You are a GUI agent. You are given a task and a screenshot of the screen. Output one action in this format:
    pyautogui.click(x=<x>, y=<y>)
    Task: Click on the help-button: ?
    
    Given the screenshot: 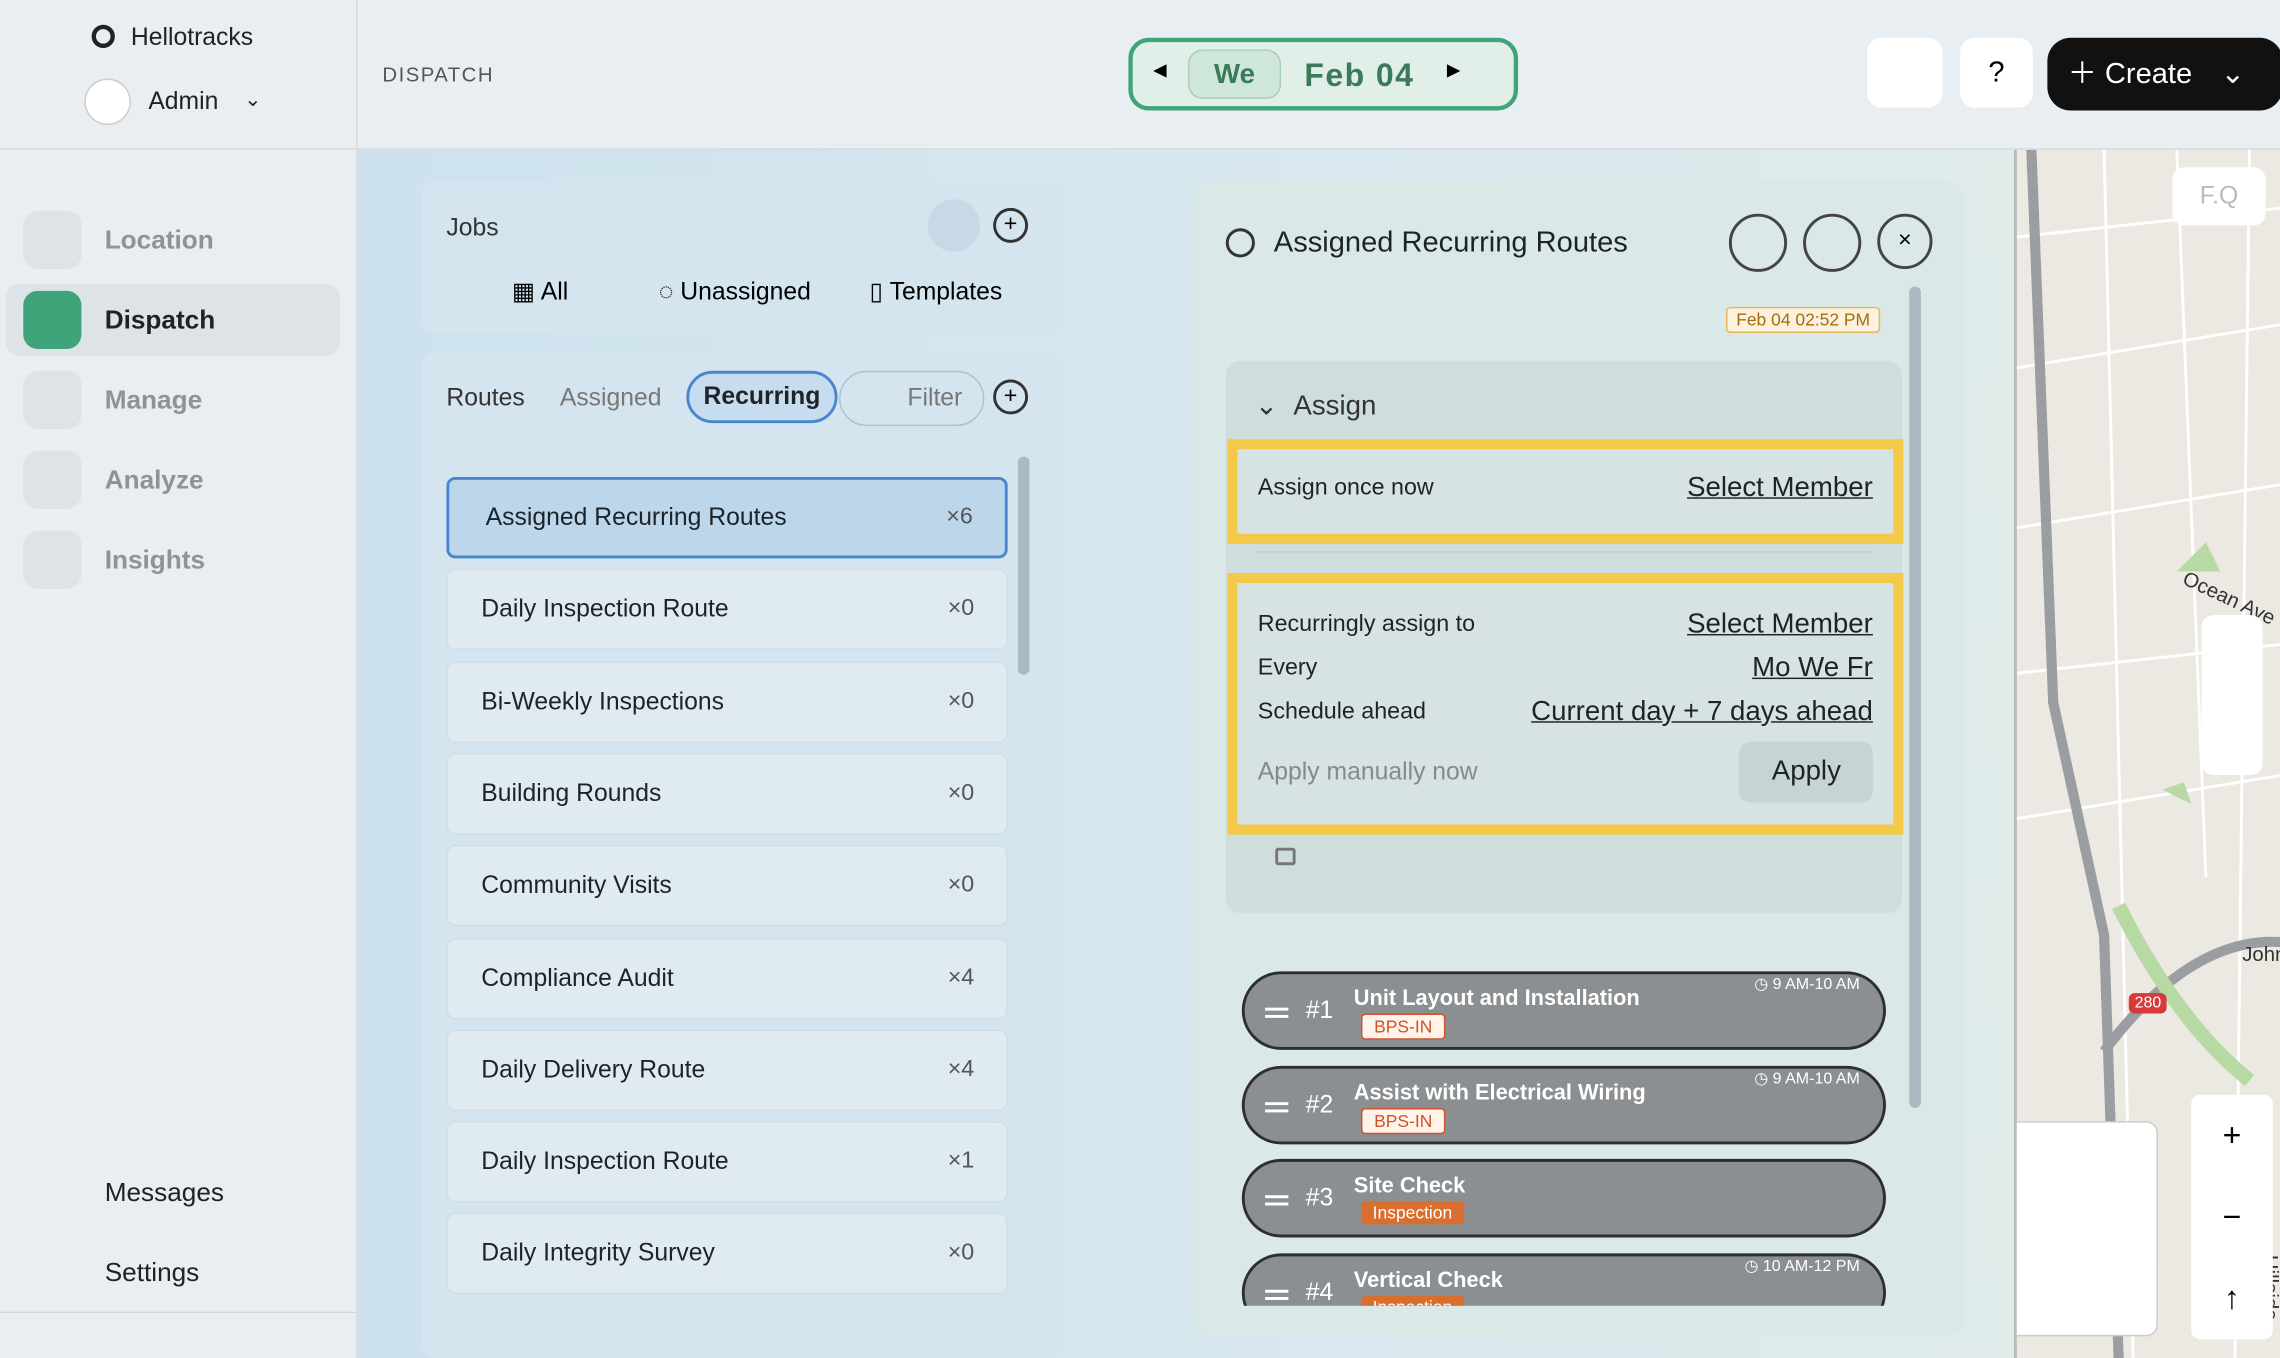 What is the action you would take?
    pyautogui.click(x=1996, y=73)
    